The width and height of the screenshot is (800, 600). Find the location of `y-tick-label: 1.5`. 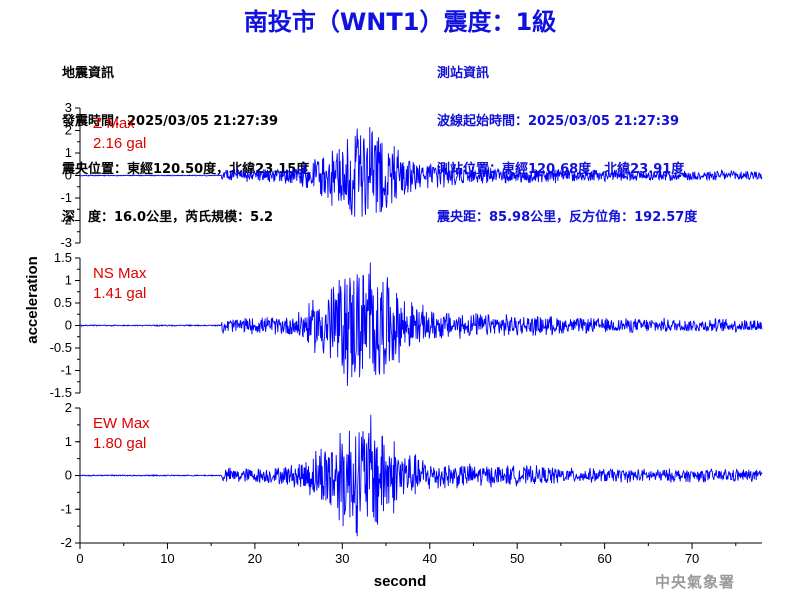

y-tick-label: 1.5 is located at coordinates (63, 257).